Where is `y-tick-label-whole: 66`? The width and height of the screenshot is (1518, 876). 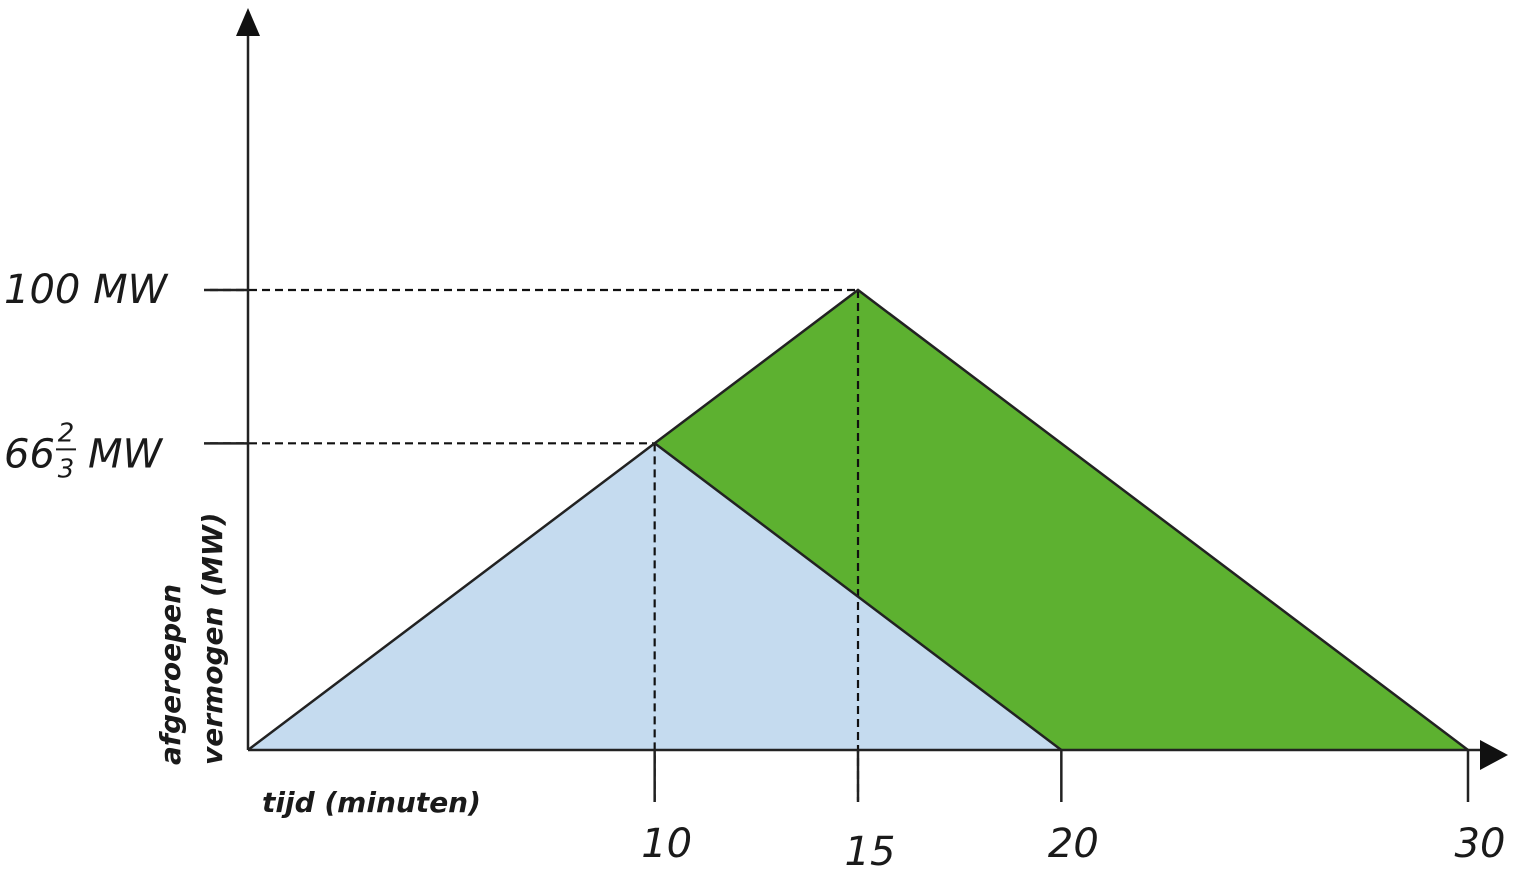 y-tick-label-whole: 66 is located at coordinates (29, 454).